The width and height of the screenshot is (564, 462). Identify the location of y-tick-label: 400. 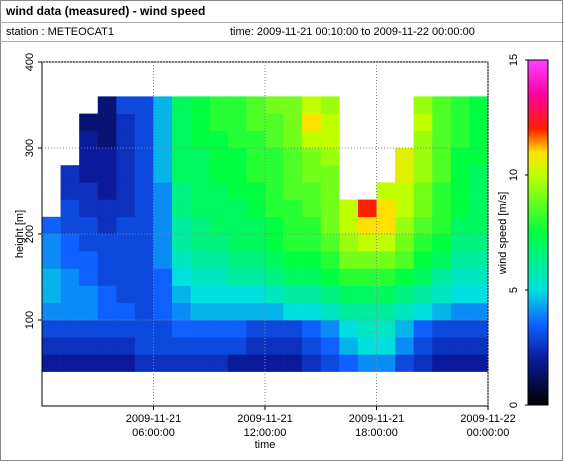
(30, 62).